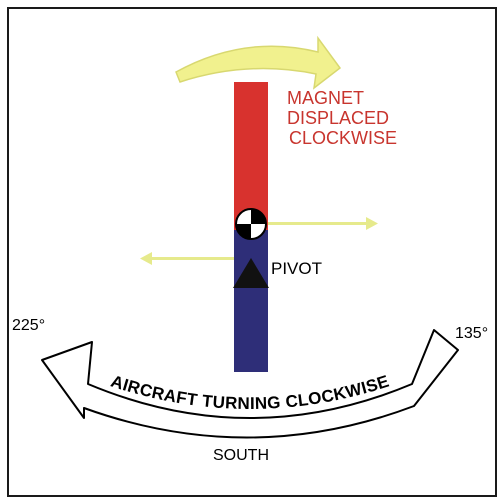 This screenshot has width=504, height=504. I want to click on magnet-rotation-arrow-icon, so click(258, 62).